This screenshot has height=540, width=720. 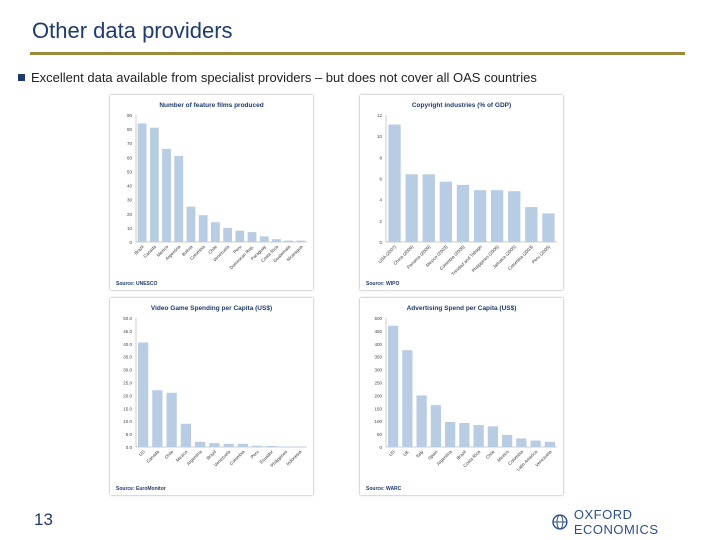 What do you see at coordinates (127, 395) in the screenshot?
I see `chart2-ytick: 20.0` at bounding box center [127, 395].